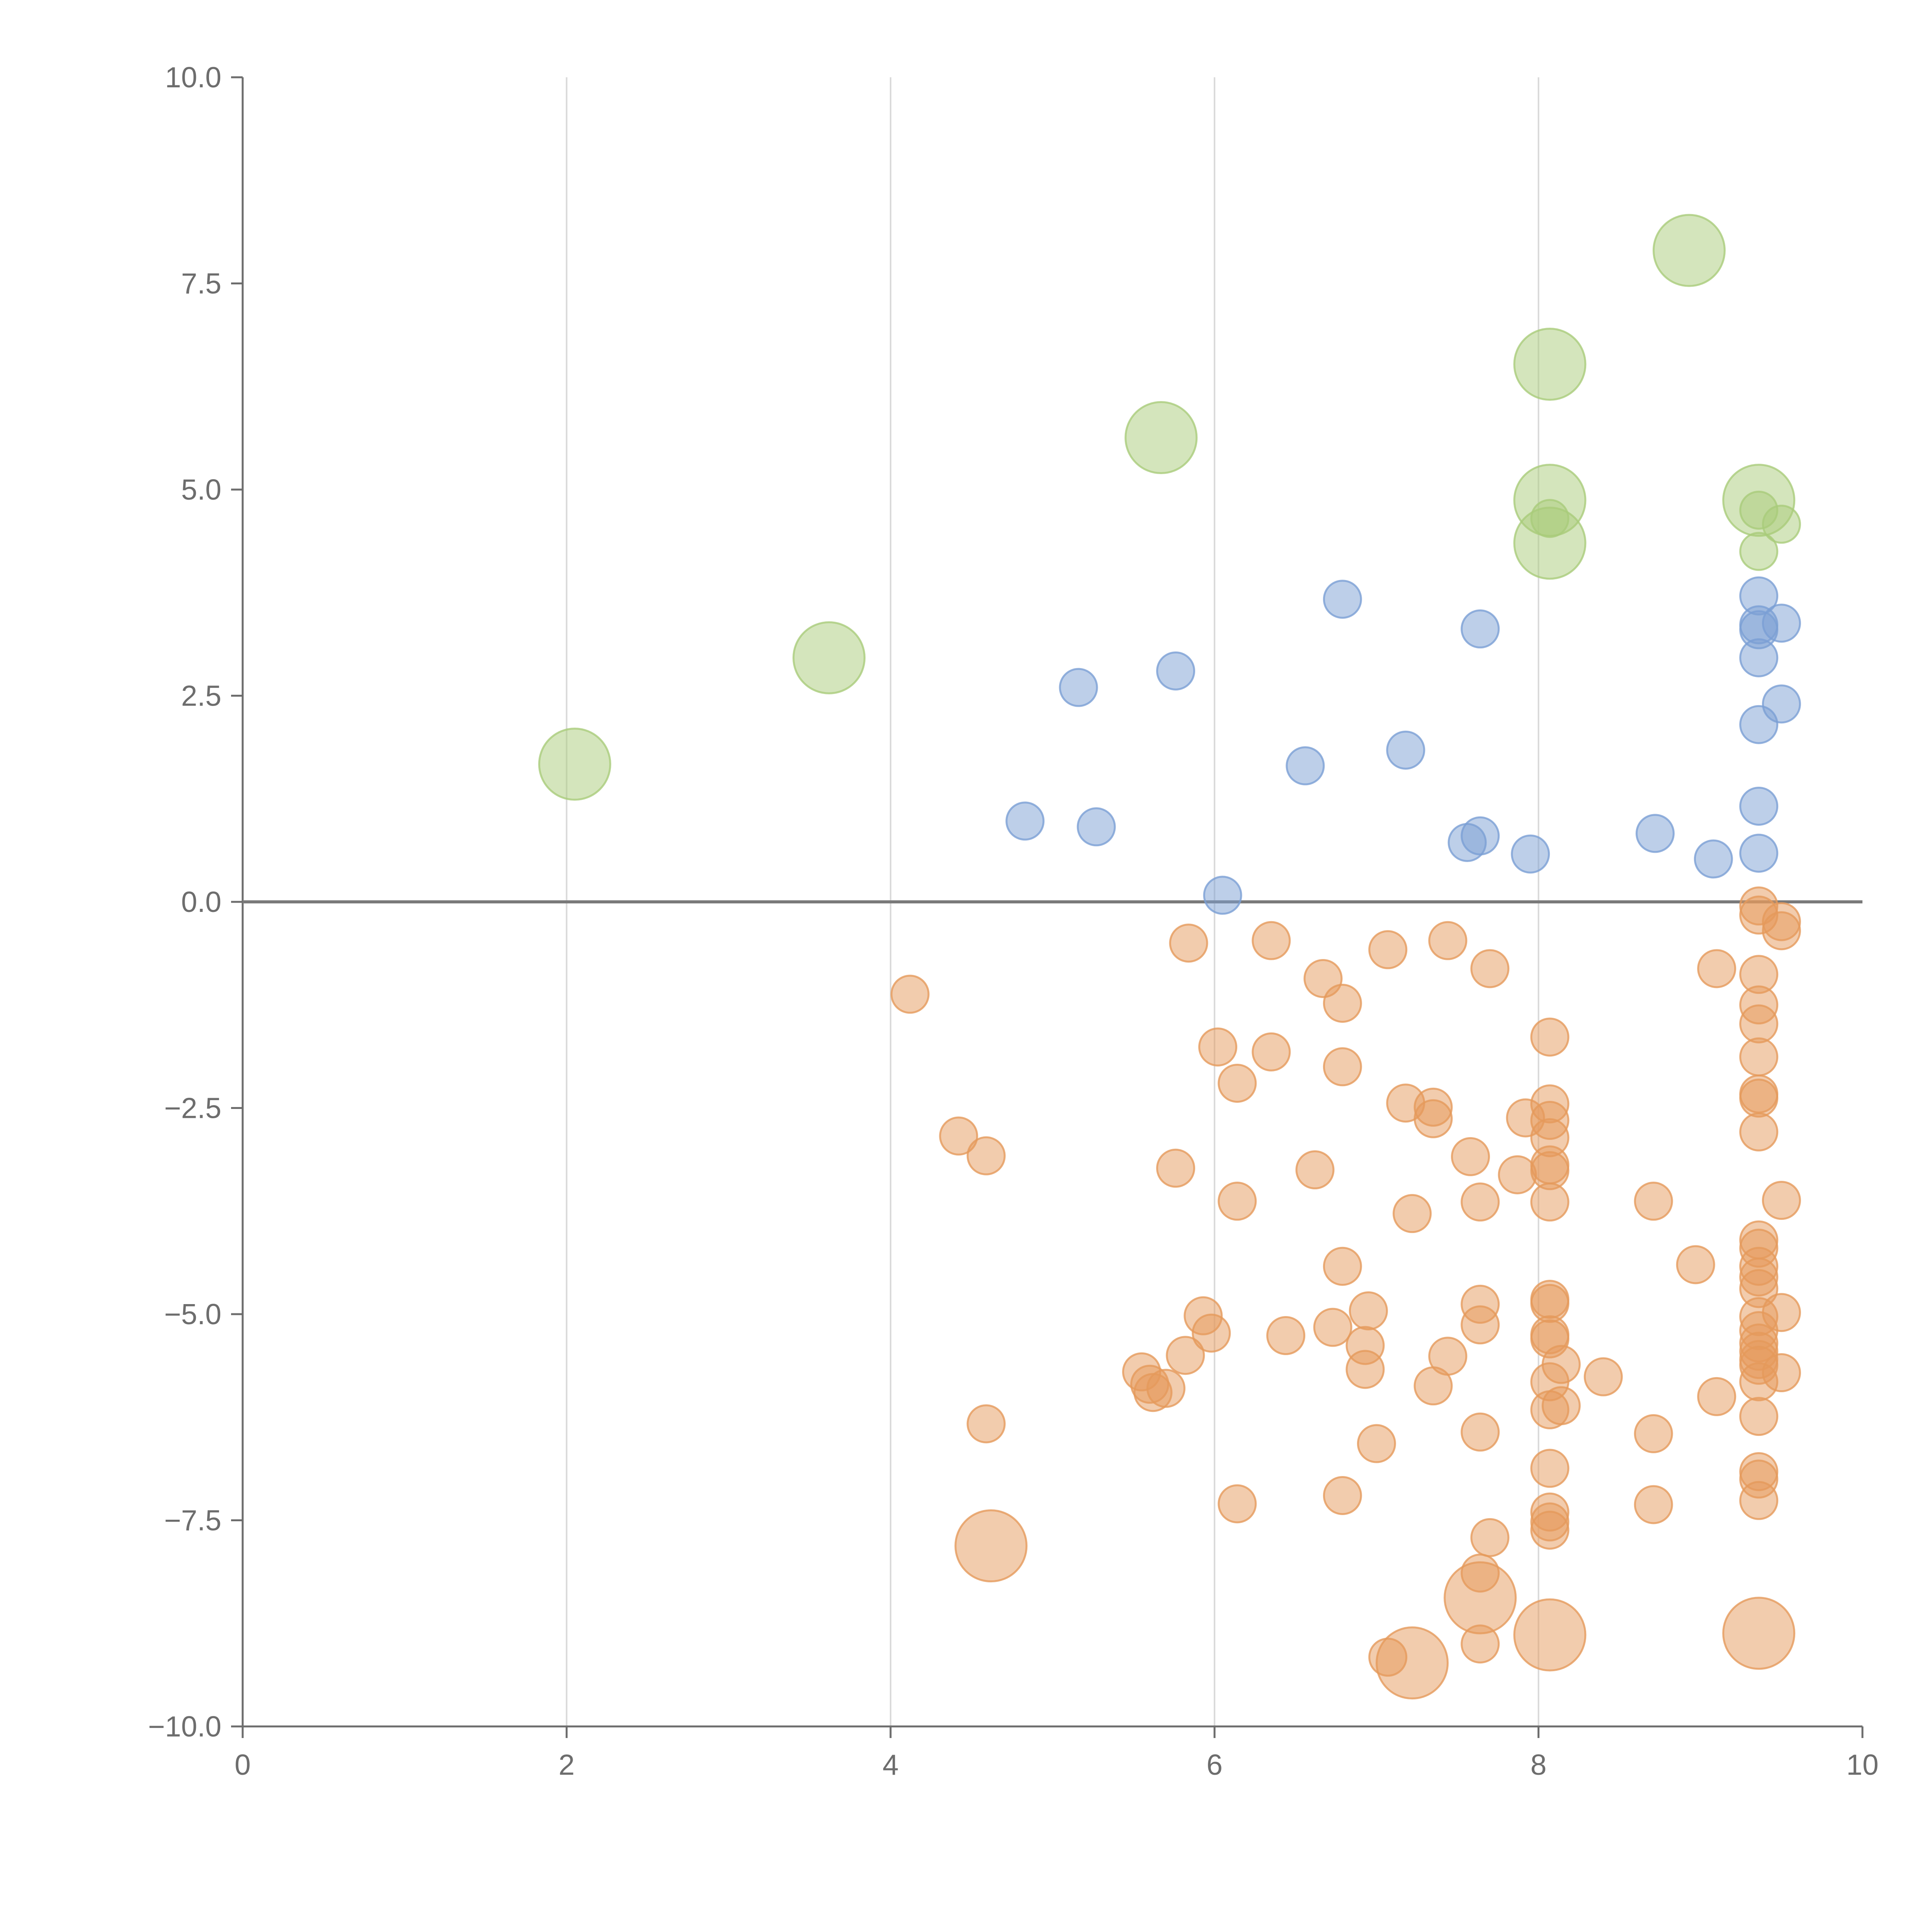 The height and width of the screenshot is (1932, 1932). Describe the element at coordinates (192, 1108) in the screenshot. I see `y-tick-label: −2.5` at that location.